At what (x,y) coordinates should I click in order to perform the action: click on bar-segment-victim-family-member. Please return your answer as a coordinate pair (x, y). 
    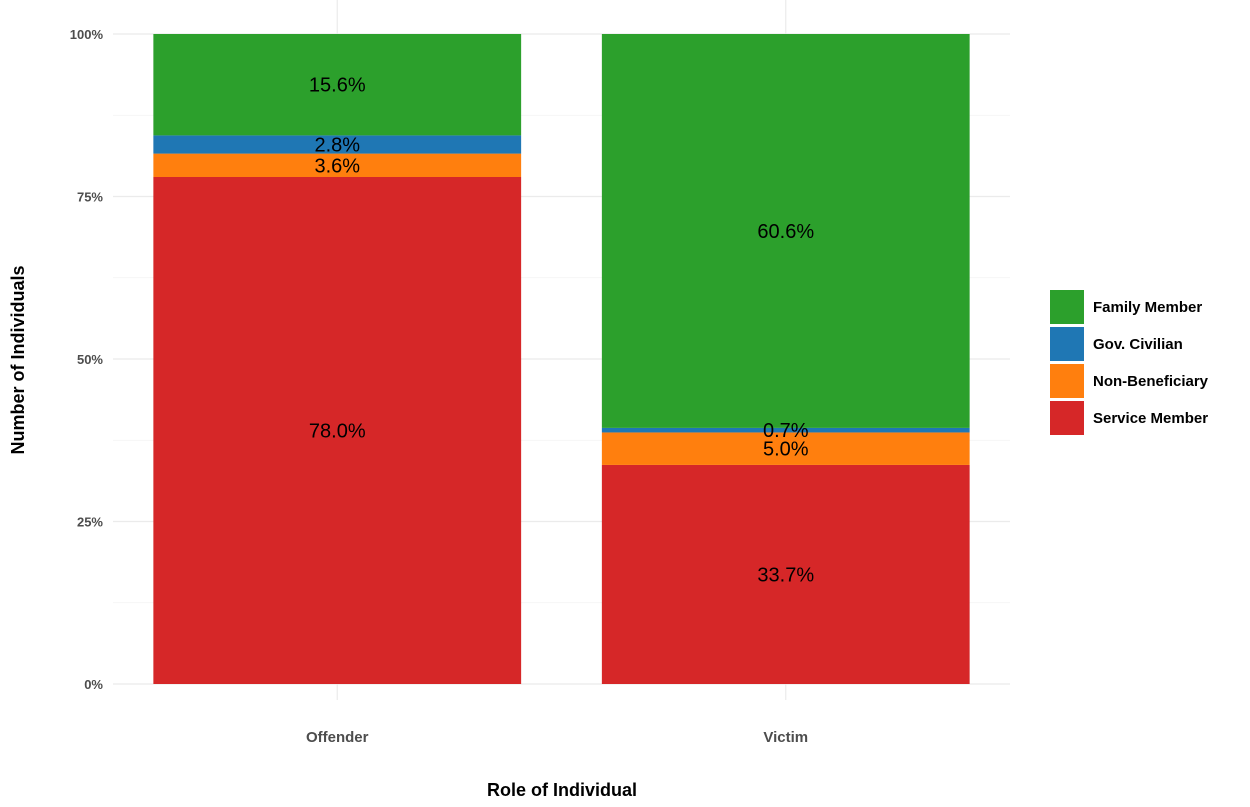
    Looking at the image, I should click on (785, 231).